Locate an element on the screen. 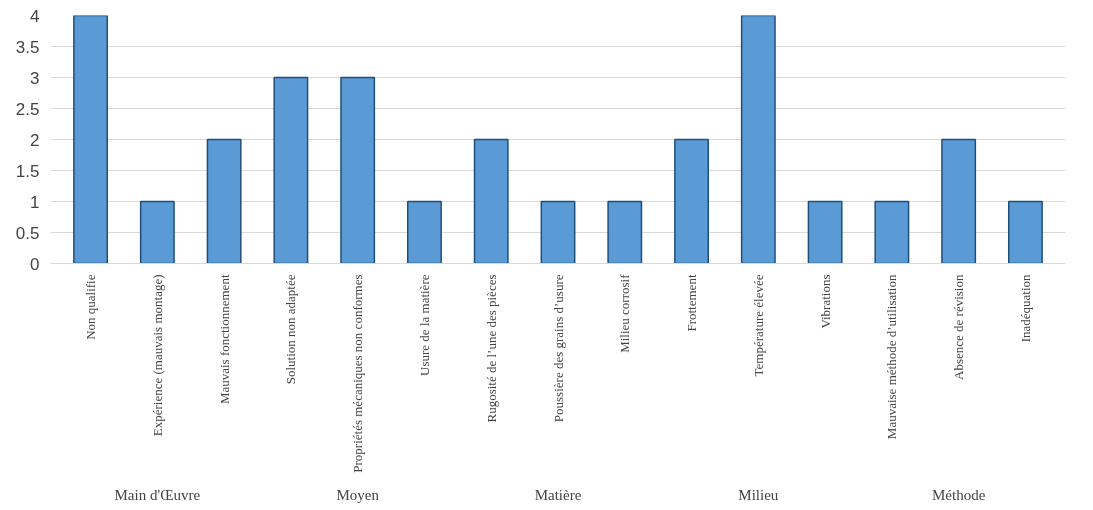 The image size is (1093, 510). x-tick-label: Absence de révision is located at coordinates (959, 327).